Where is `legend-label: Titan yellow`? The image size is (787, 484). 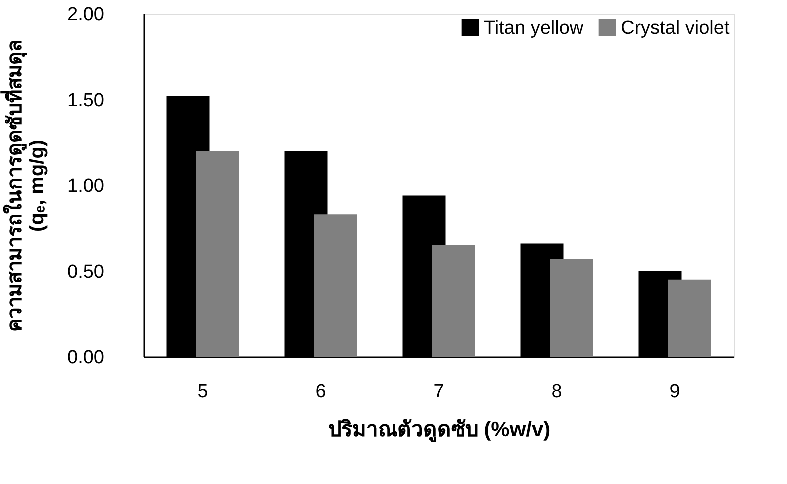 legend-label: Titan yellow is located at coordinates (534, 28).